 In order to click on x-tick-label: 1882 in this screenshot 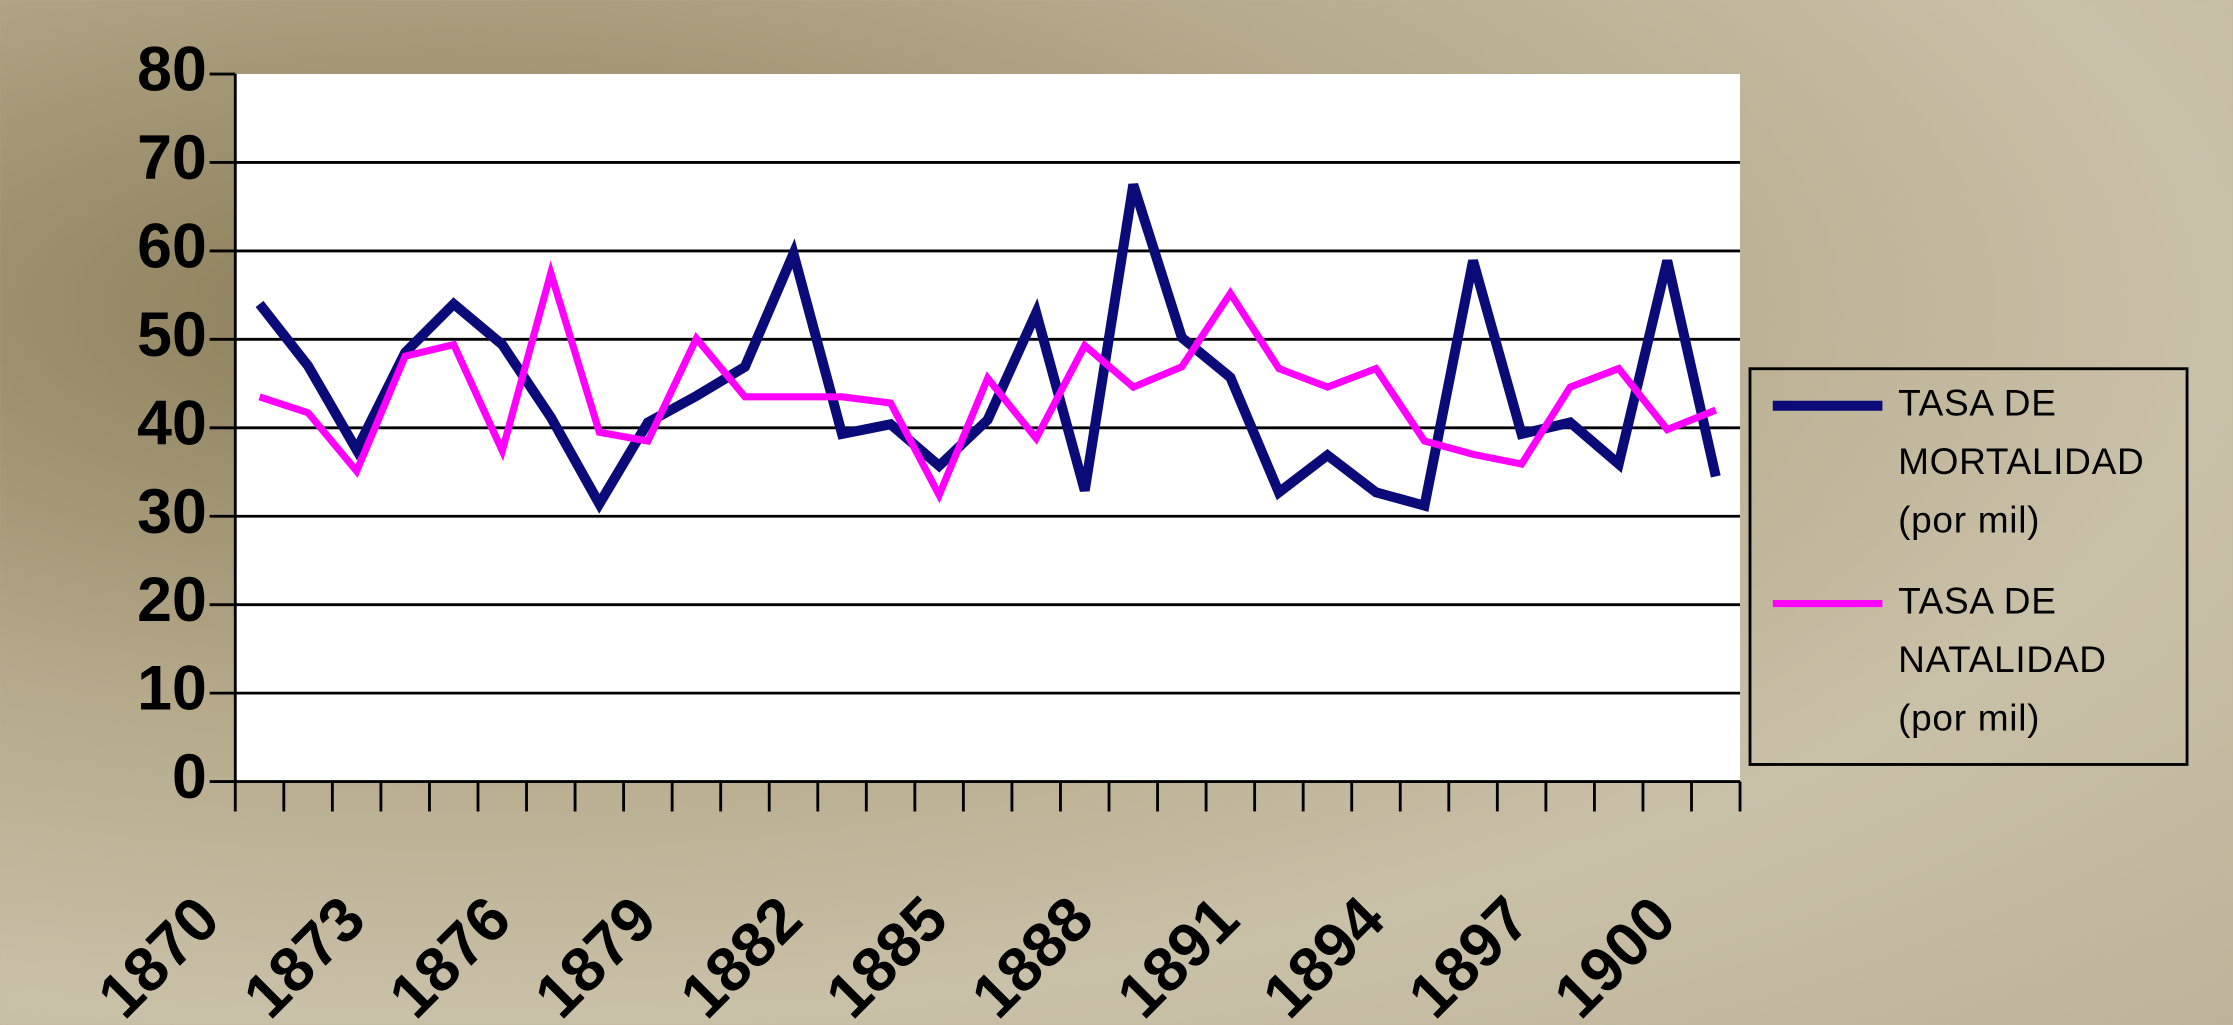, I will do `click(741, 954)`.